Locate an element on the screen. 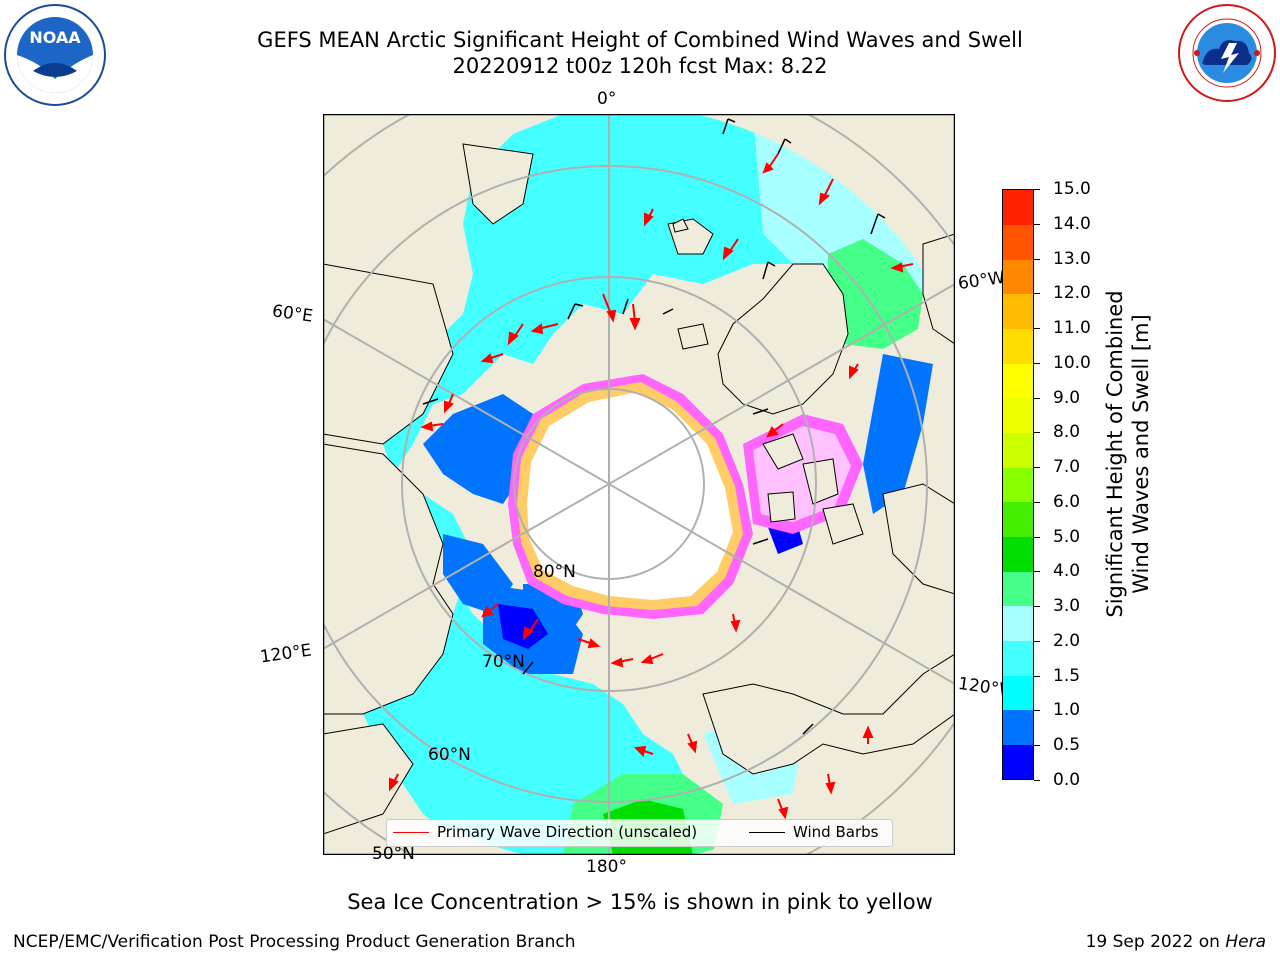 The width and height of the screenshot is (1280, 960). noaa-wordmark: NOAA is located at coordinates (55, 37).